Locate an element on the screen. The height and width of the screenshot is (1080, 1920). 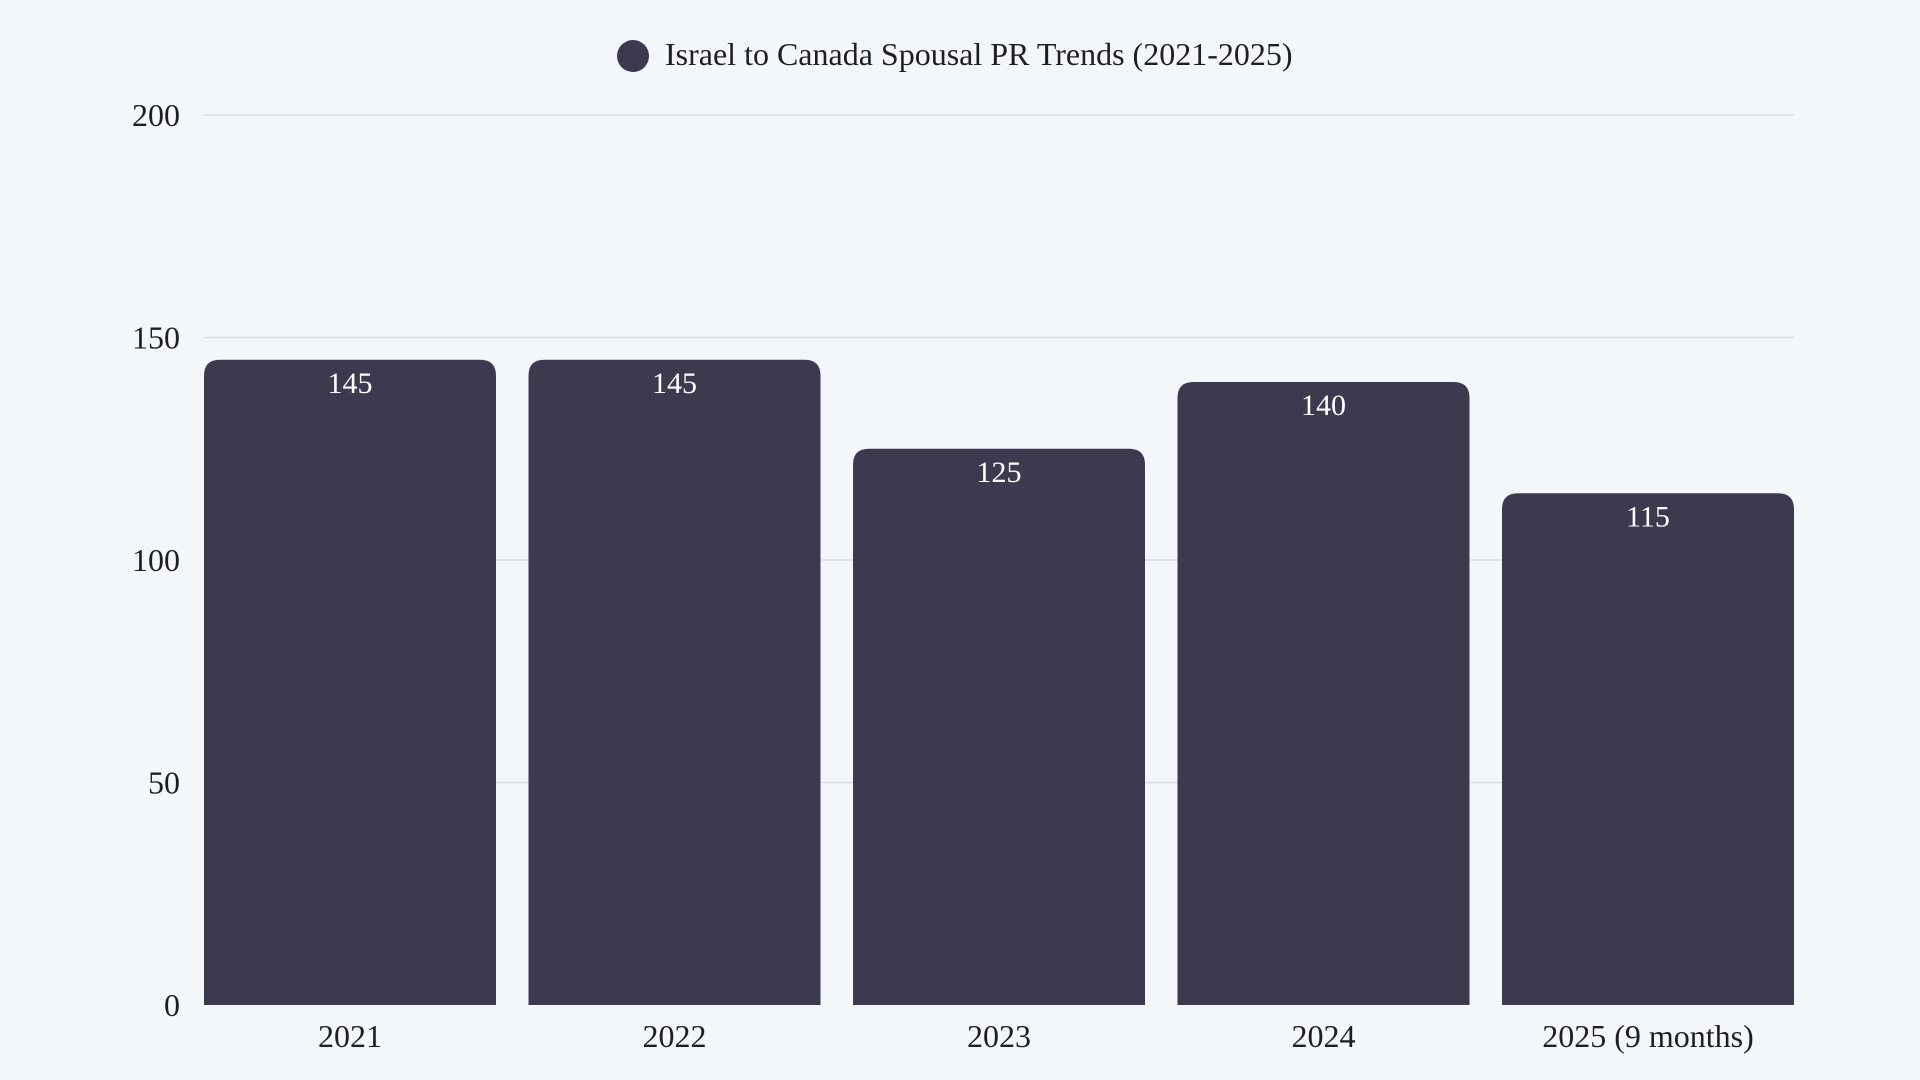
x-tick-label: 2022 is located at coordinates (675, 1036).